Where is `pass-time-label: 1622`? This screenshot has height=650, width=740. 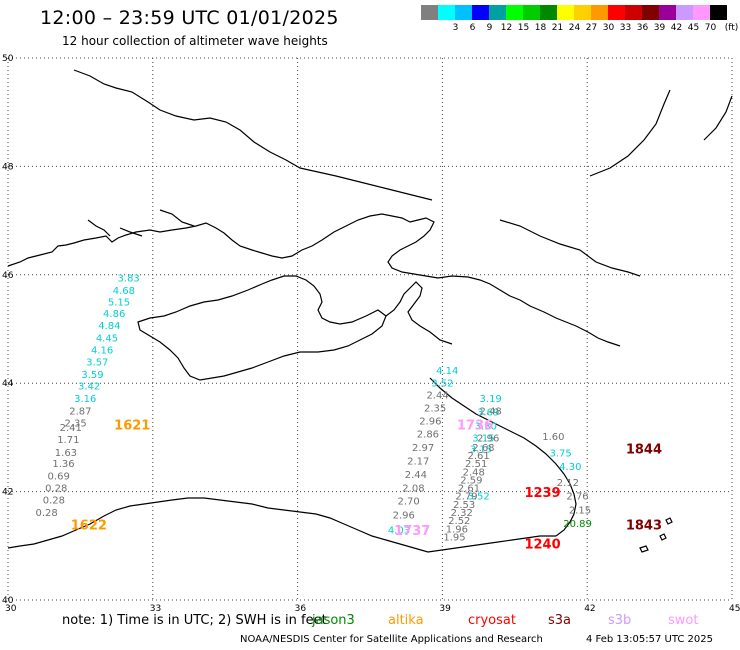
pass-time-label: 1622 is located at coordinates (89, 526).